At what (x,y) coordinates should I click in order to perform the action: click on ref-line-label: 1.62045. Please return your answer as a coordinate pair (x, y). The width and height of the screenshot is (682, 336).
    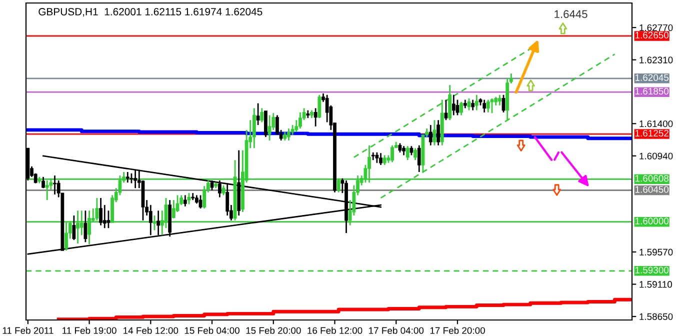
    Looking at the image, I should click on (652, 77).